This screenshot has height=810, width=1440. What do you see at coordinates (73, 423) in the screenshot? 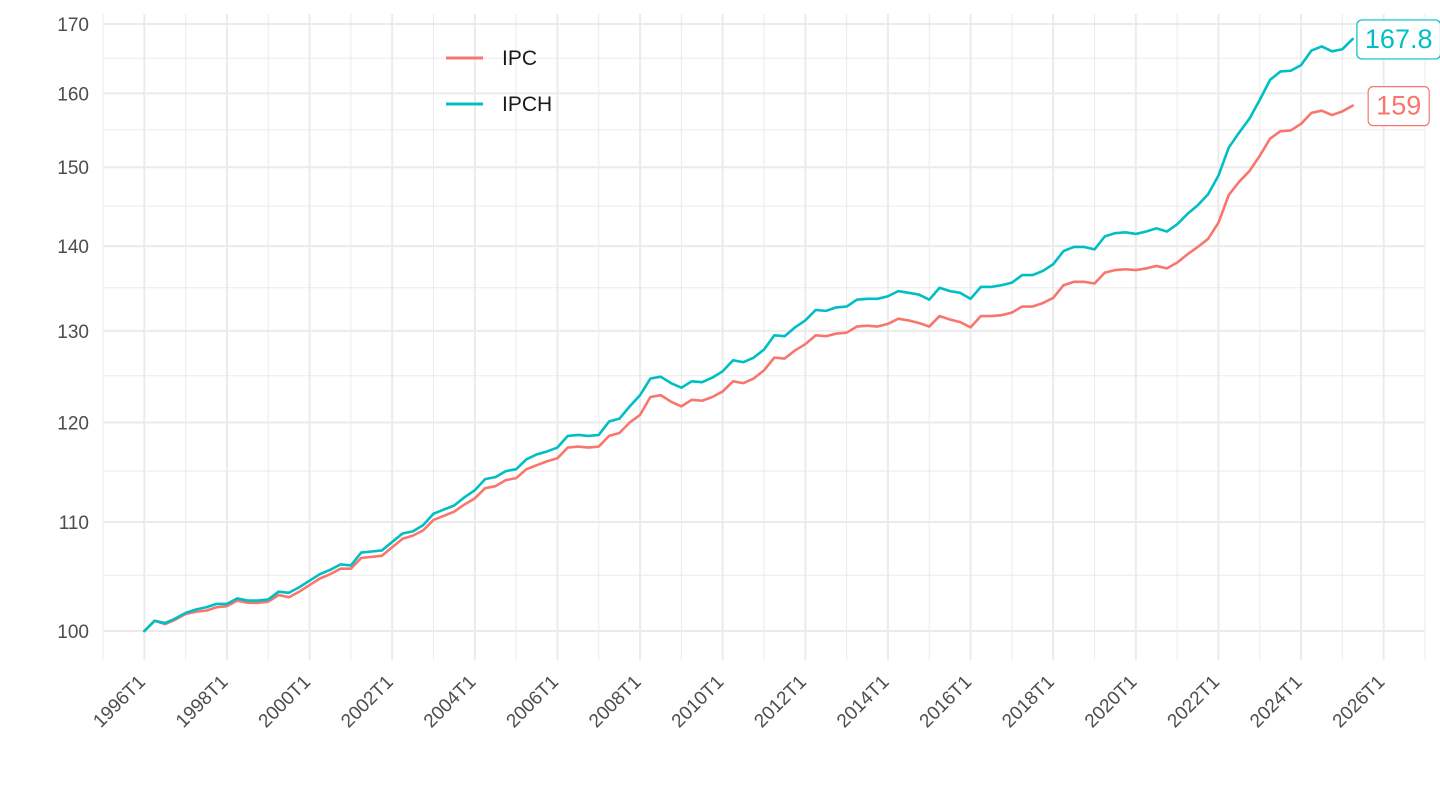
I see `y-tick-label: 120` at bounding box center [73, 423].